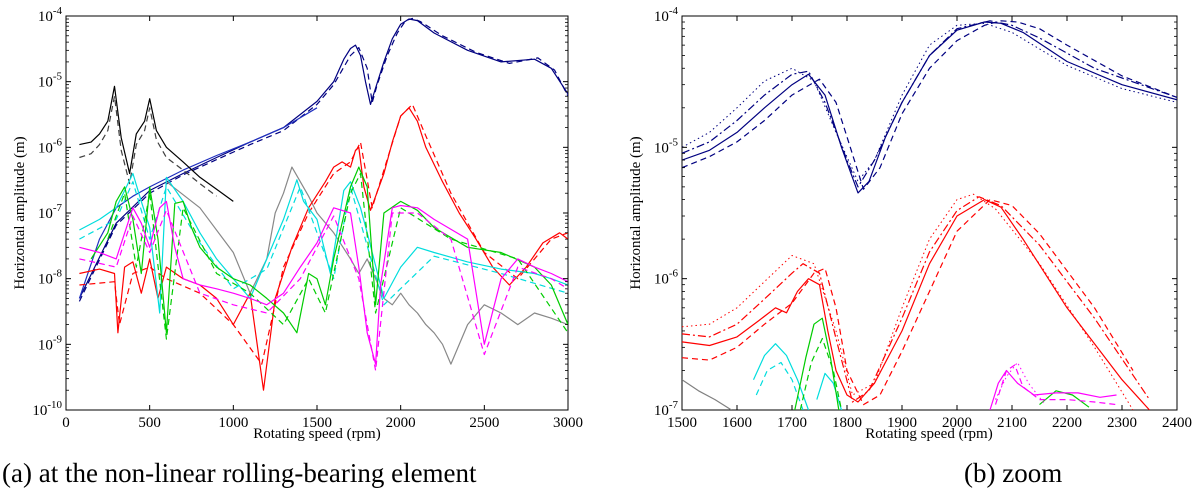  I want to click on chart-a-xtick-label: 500, so click(149, 423).